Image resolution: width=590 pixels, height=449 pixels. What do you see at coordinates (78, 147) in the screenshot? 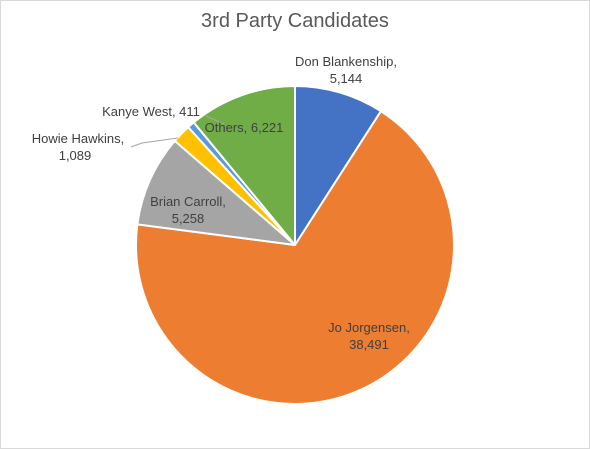
I see `data-label-howie-hawkins: Howie Hawkins, 1,089` at bounding box center [78, 147].